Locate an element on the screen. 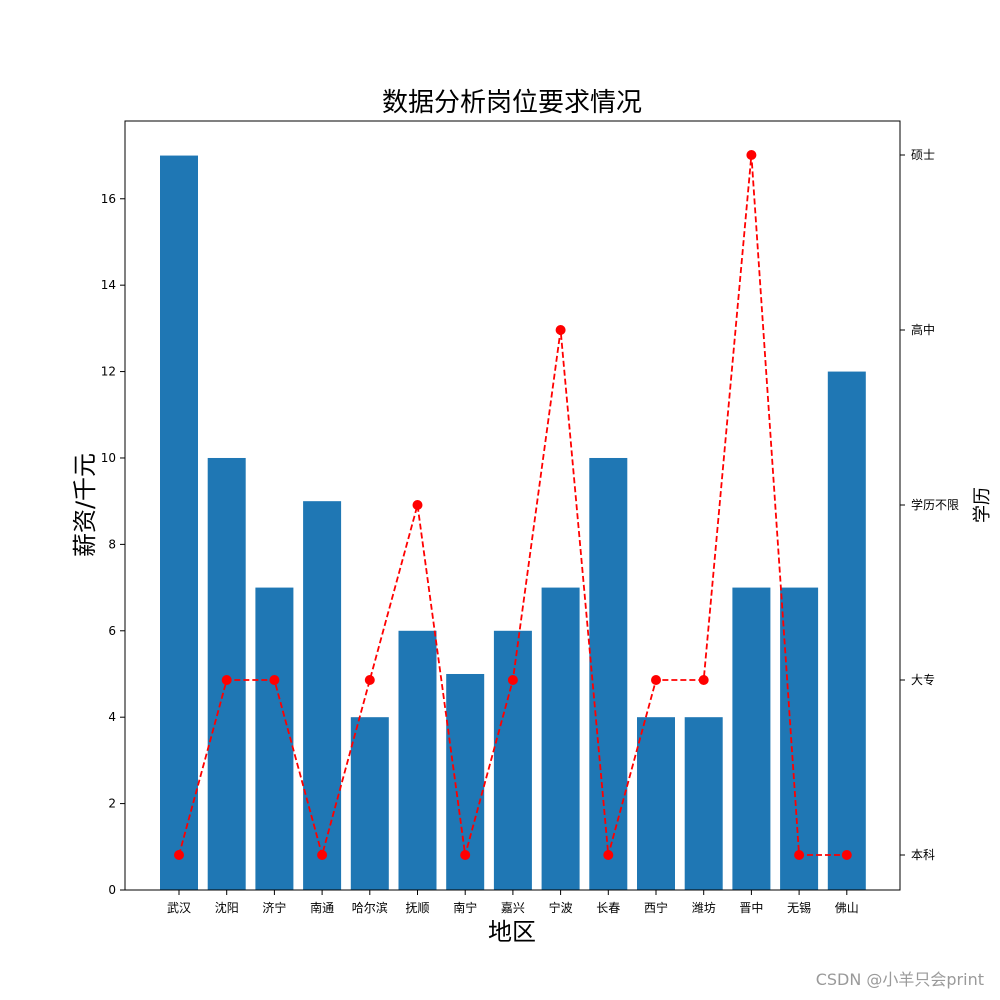  y2-axis-ticks: 本科 大专 学历不限 高中 硕士 is located at coordinates (929, 505).